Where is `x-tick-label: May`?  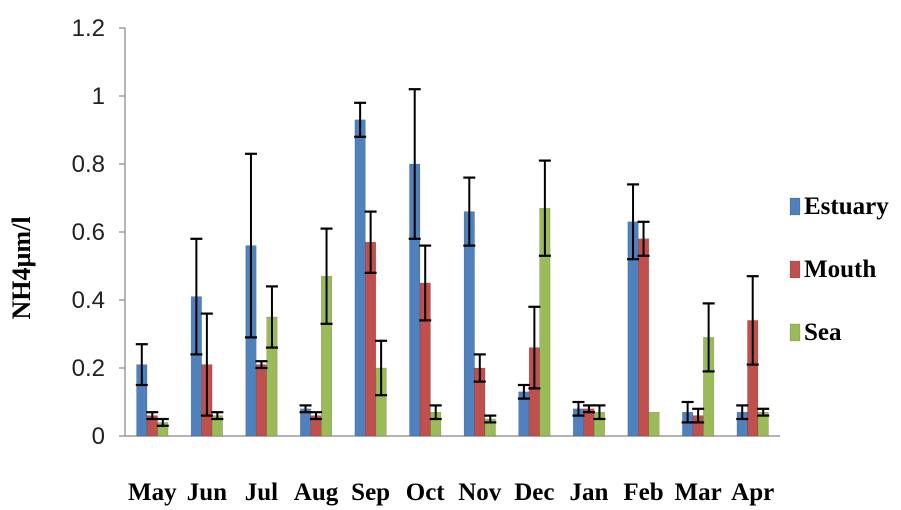
x-tick-label: May is located at coordinates (152, 492).